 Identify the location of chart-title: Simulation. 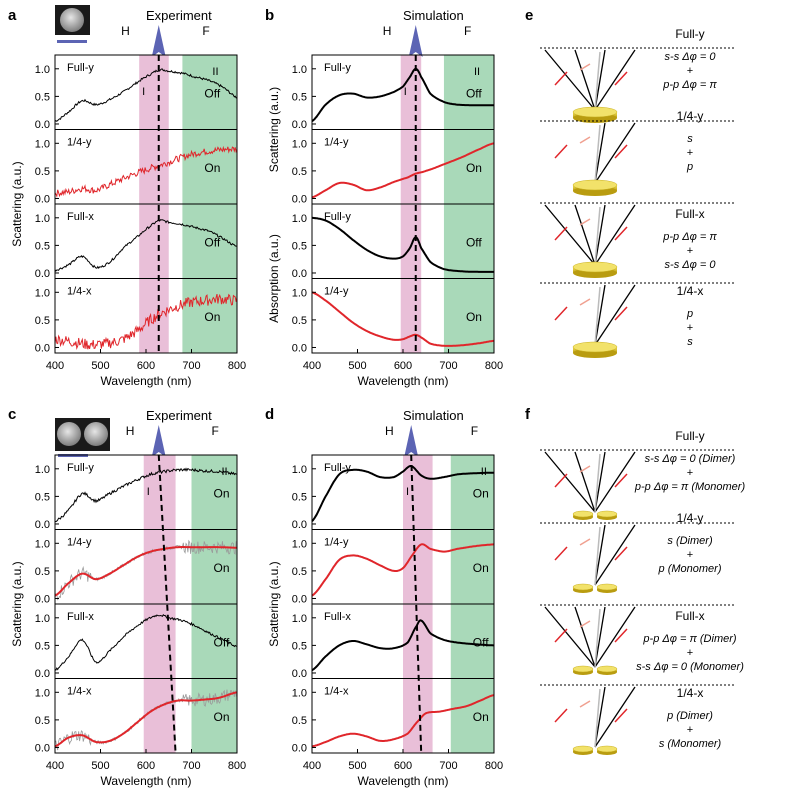
(433, 15).